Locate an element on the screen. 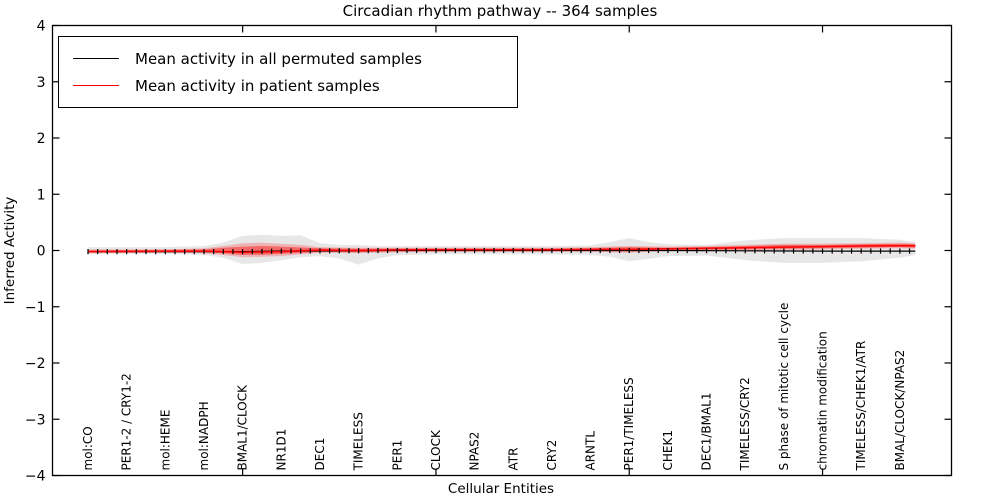  x-category-label: BMAL1/CLOCK is located at coordinates (243, 427).